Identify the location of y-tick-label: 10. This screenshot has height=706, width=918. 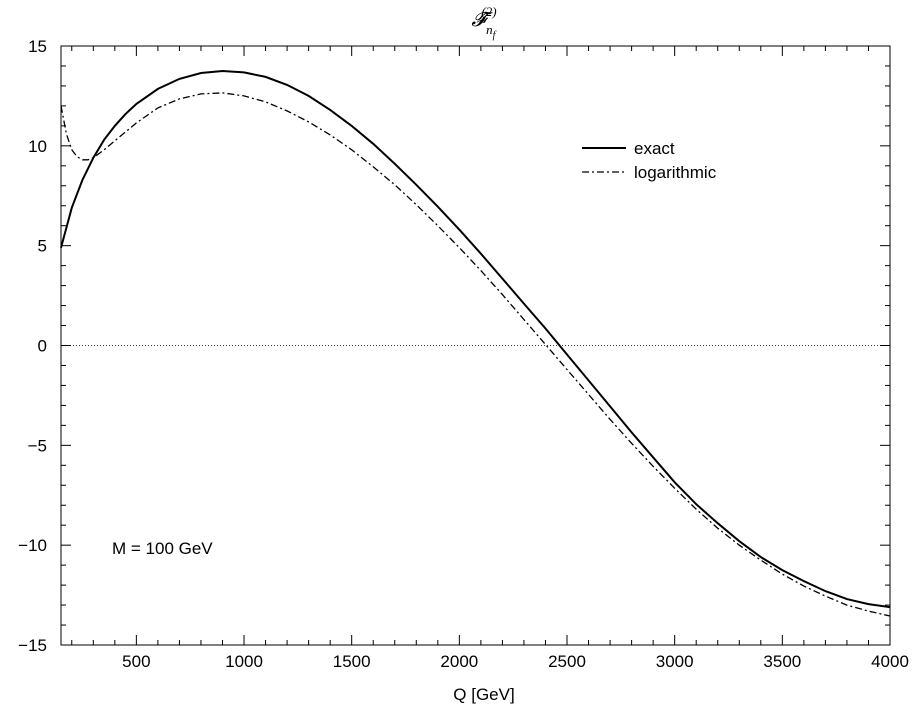
(37, 146).